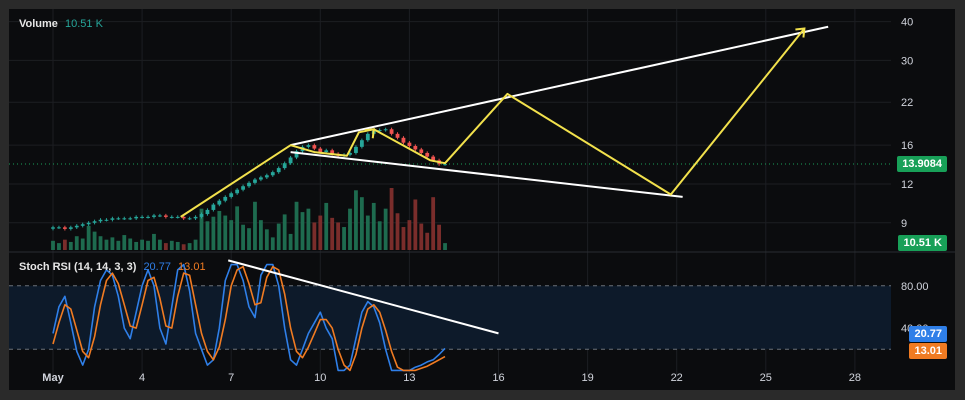  I want to click on price-tick-label: 9, so click(904, 224).